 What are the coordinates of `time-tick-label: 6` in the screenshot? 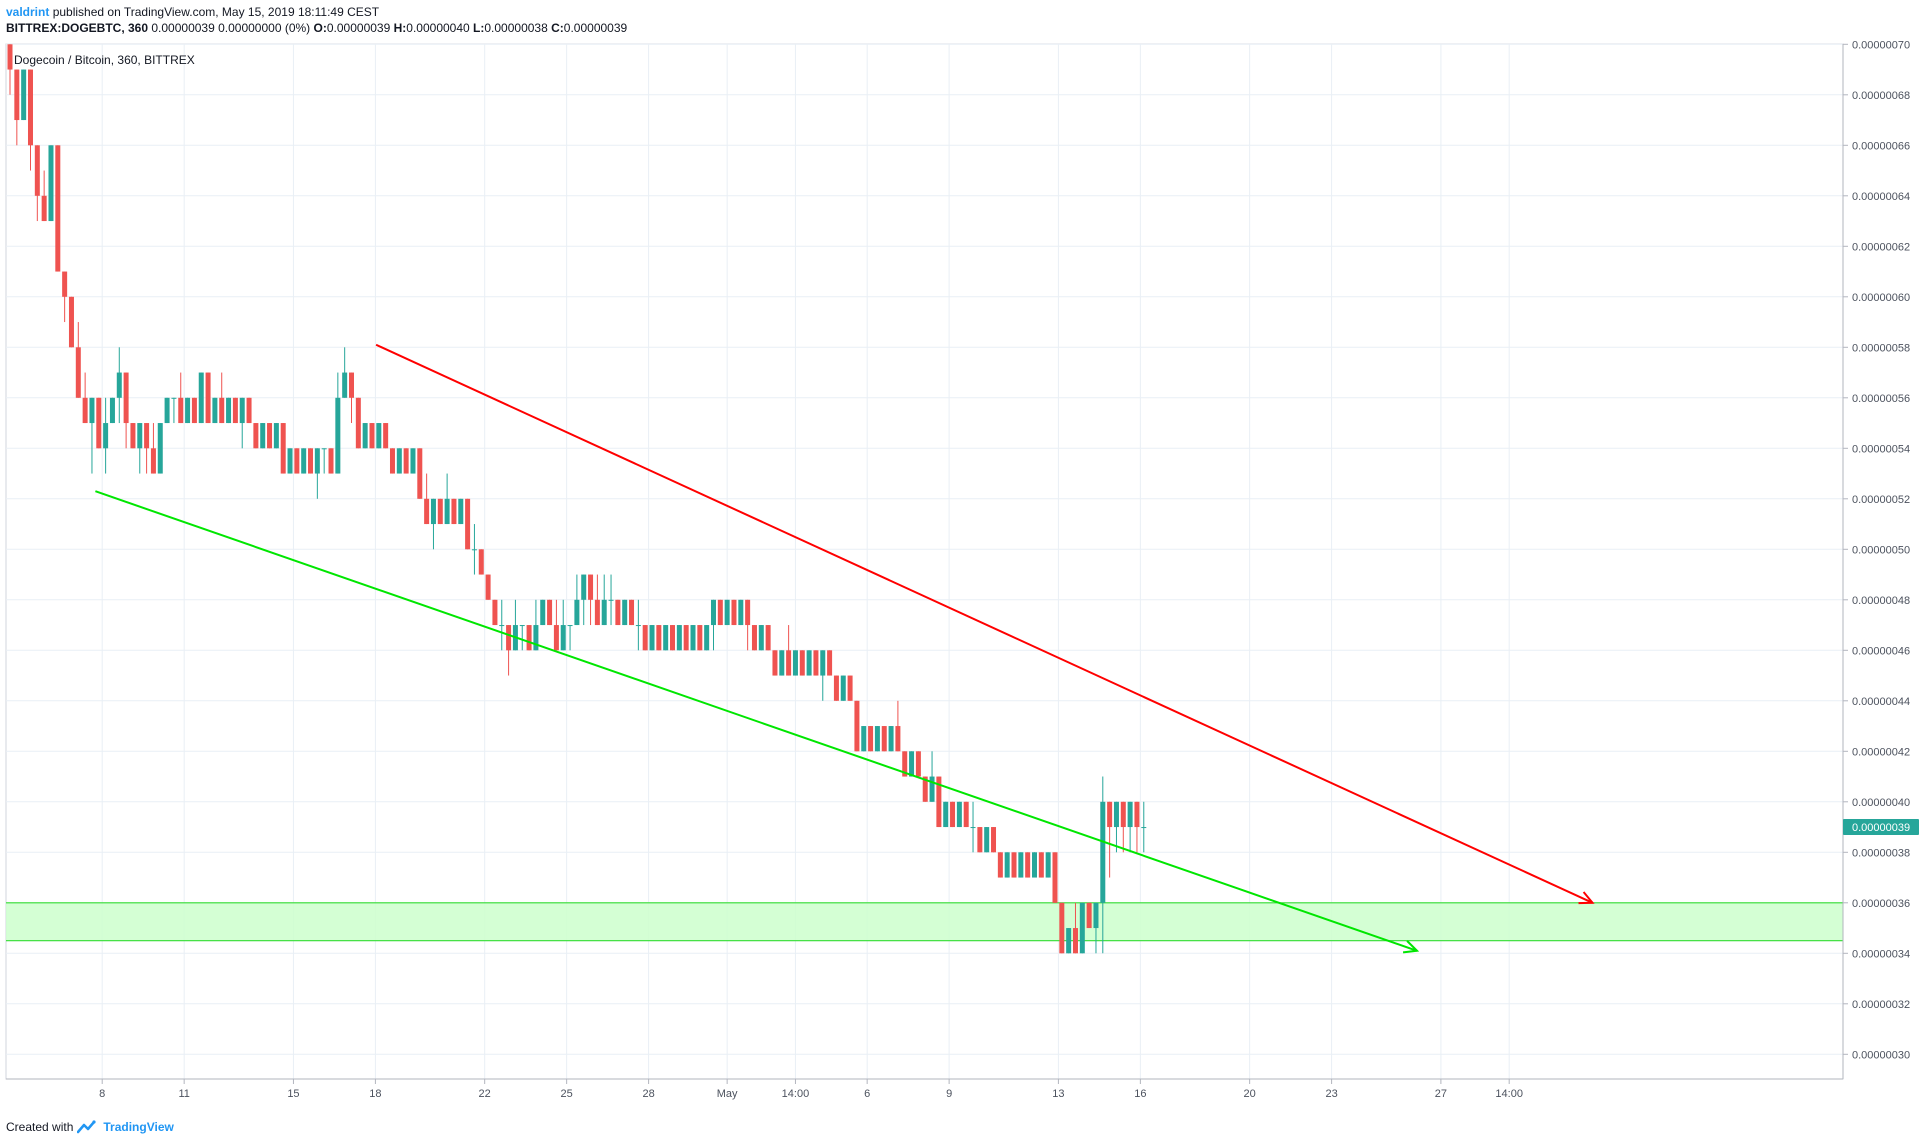 It's located at (867, 1094).